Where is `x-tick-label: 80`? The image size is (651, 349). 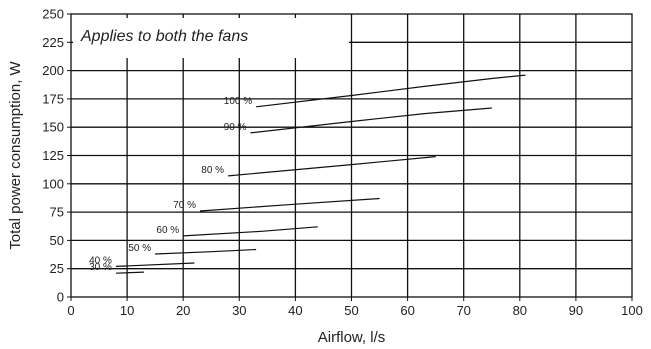 x-tick-label: 80 is located at coordinates (520, 310).